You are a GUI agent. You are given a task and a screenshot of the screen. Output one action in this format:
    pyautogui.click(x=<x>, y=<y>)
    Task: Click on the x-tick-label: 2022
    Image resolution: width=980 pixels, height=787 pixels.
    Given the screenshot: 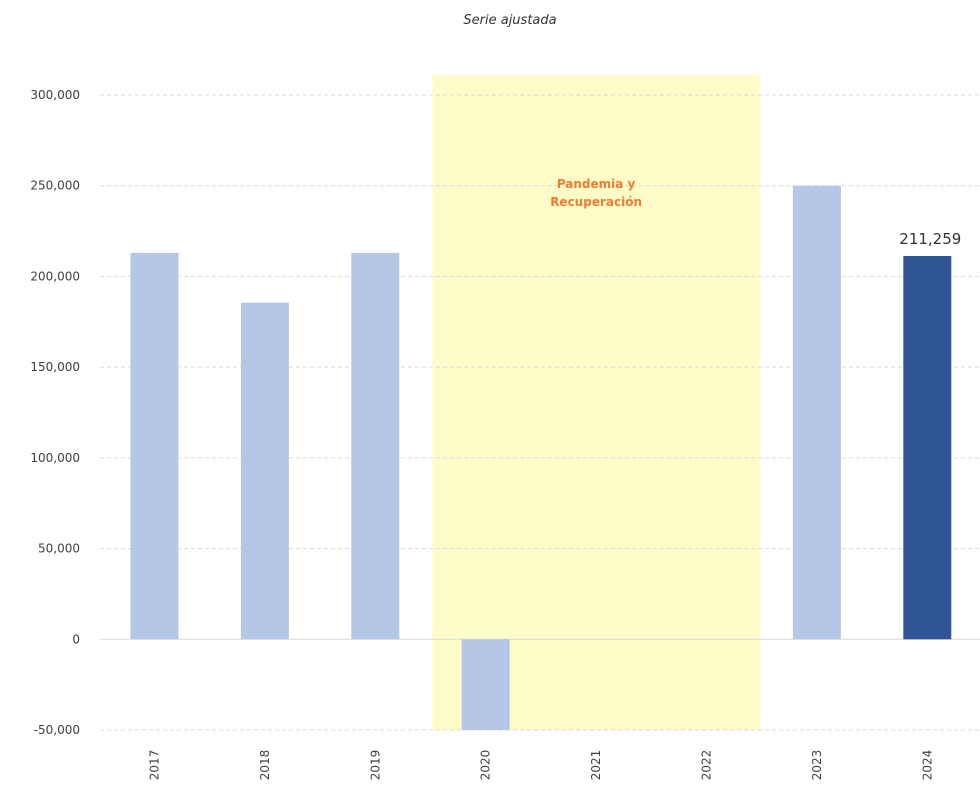 What is the action you would take?
    pyautogui.click(x=707, y=765)
    